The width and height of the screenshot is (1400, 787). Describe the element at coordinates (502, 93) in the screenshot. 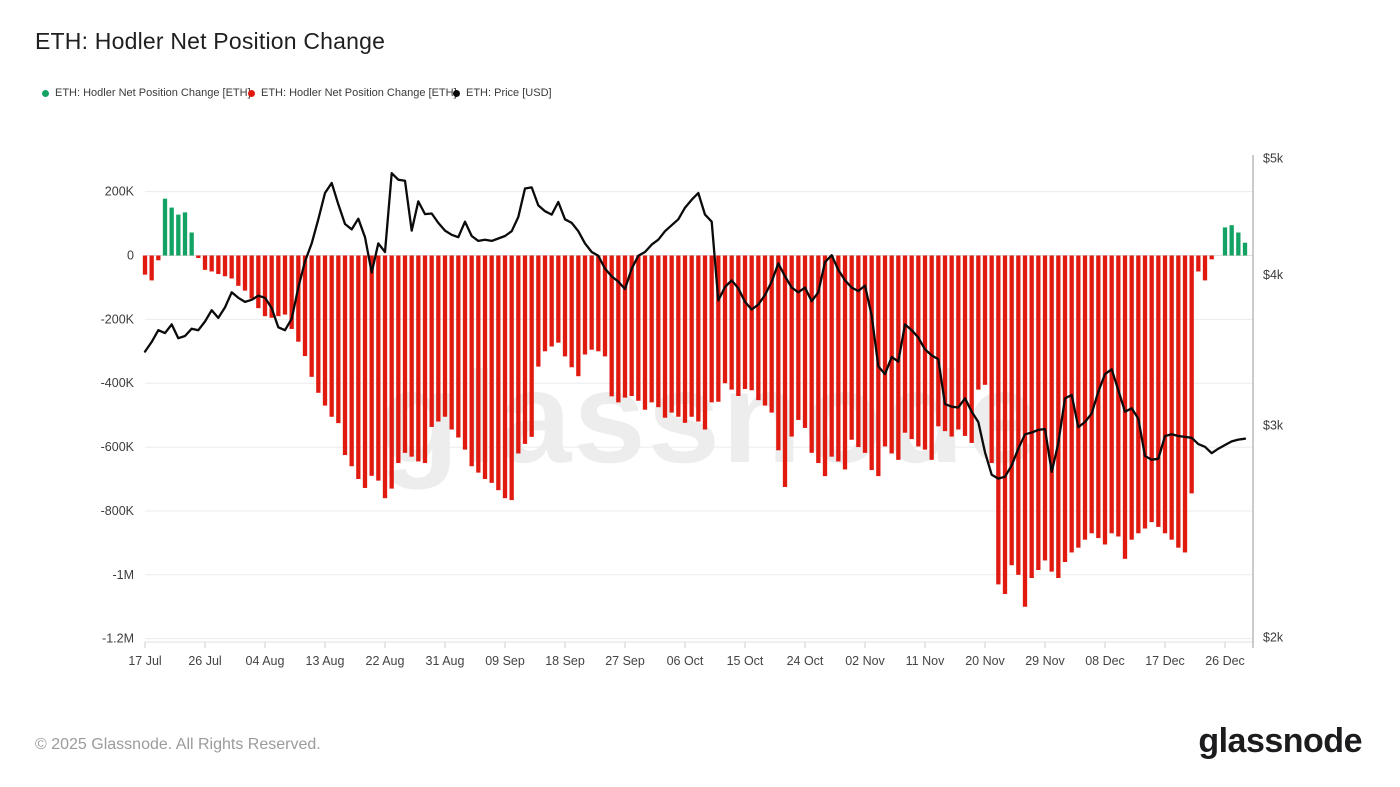

I see `legend-item-price: ETH: Price [USD]` at that location.